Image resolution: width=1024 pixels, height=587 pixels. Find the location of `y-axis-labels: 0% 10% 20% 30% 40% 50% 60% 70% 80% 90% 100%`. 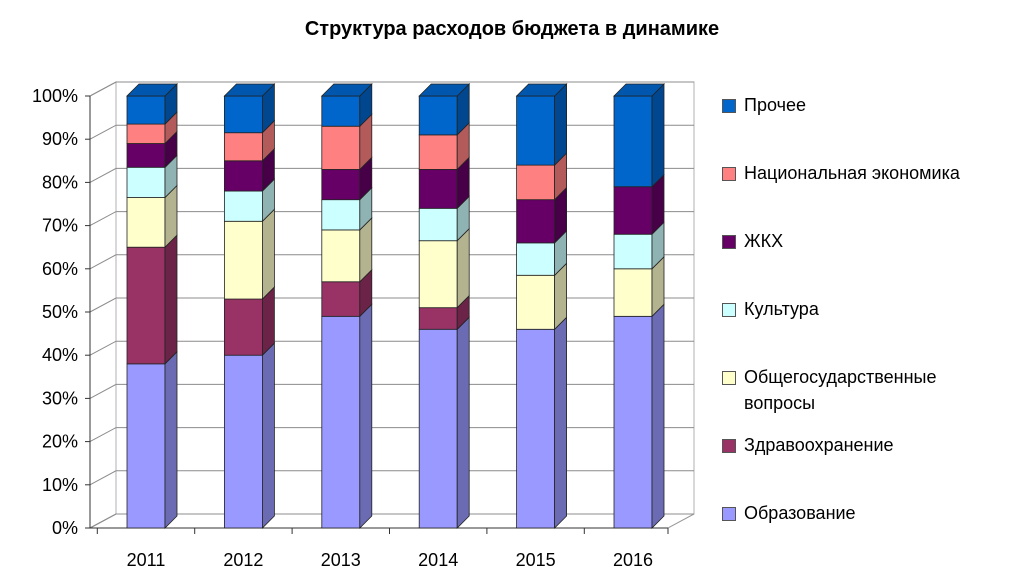

y-axis-labels: 0% 10% 20% 30% 40% 50% 60% 70% 80% 90% 100% is located at coordinates (55, 312).